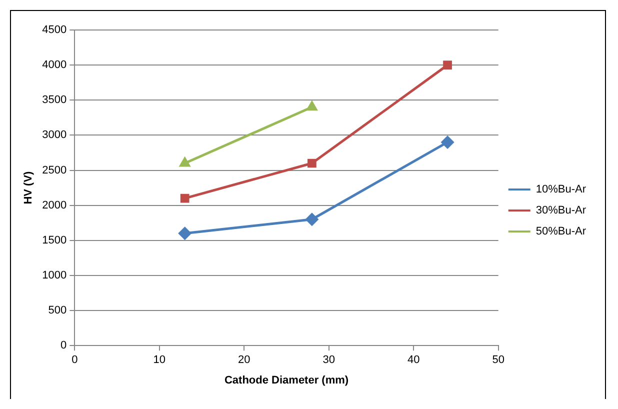  Describe the element at coordinates (561, 232) in the screenshot. I see `legend-label: 50%Bu-Ar` at that location.